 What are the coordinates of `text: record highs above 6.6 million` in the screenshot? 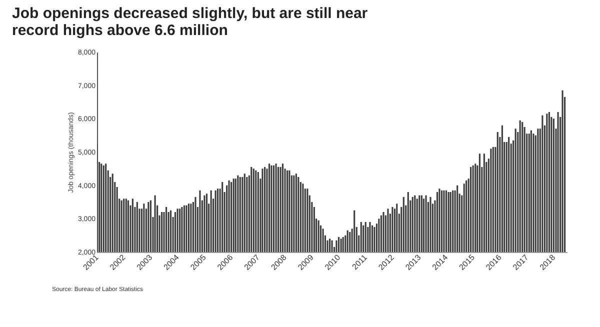 It's located at (120, 30).